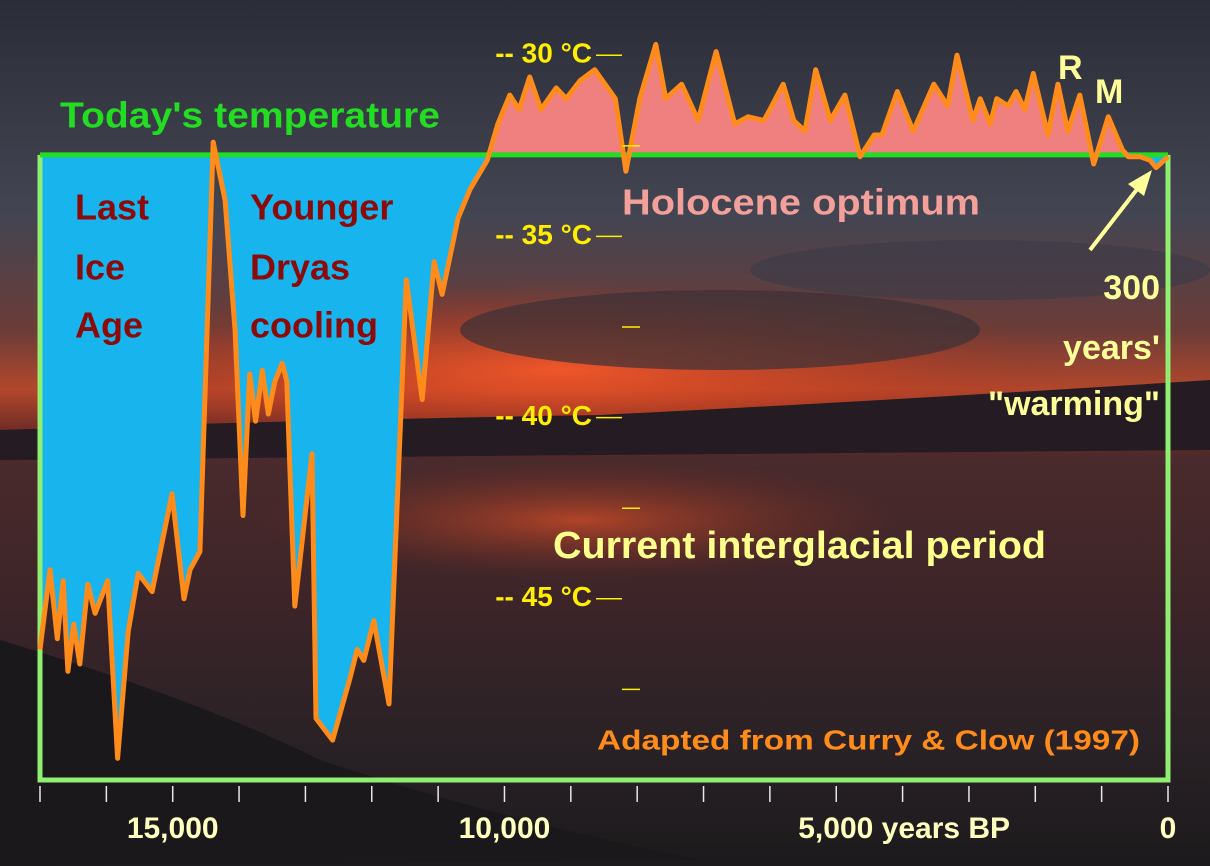 This screenshot has width=1210, height=866. I want to click on annotation: Ice, so click(100, 267).